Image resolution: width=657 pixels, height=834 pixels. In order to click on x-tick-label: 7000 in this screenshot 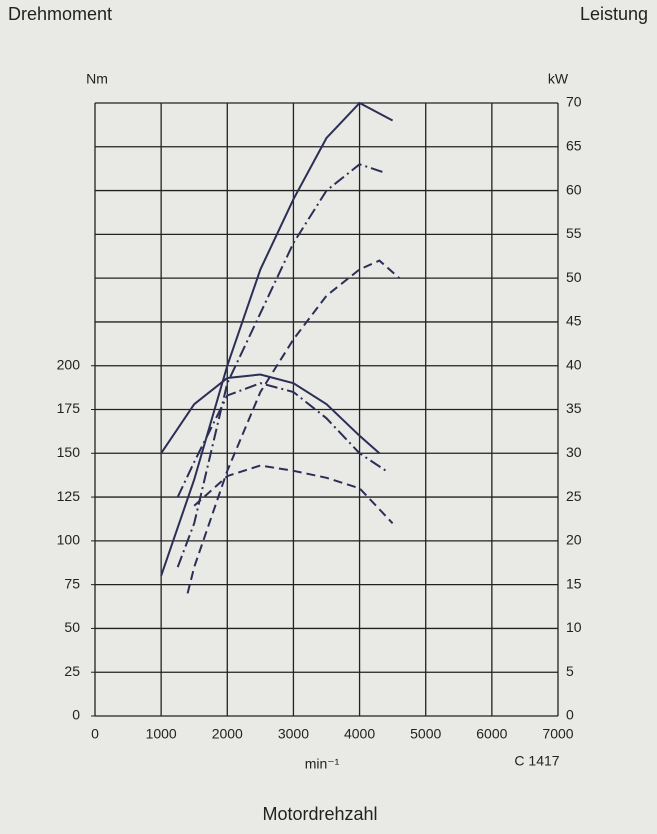, I will do `click(557, 734)`.